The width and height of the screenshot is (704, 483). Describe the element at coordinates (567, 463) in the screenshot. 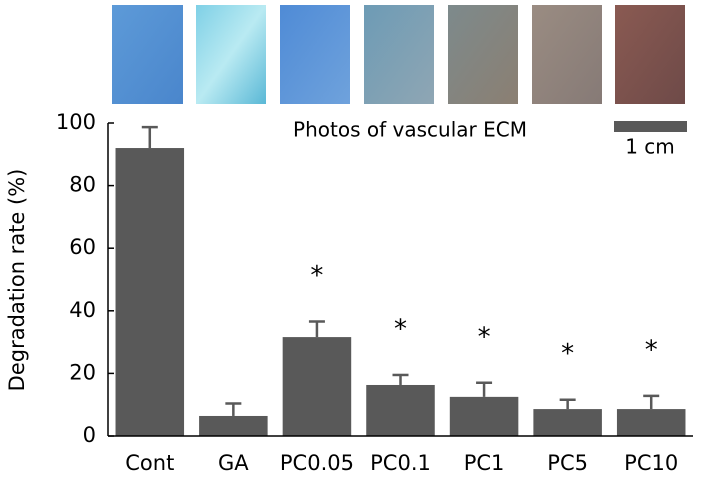

I see `x-tick-label: PC5` at that location.